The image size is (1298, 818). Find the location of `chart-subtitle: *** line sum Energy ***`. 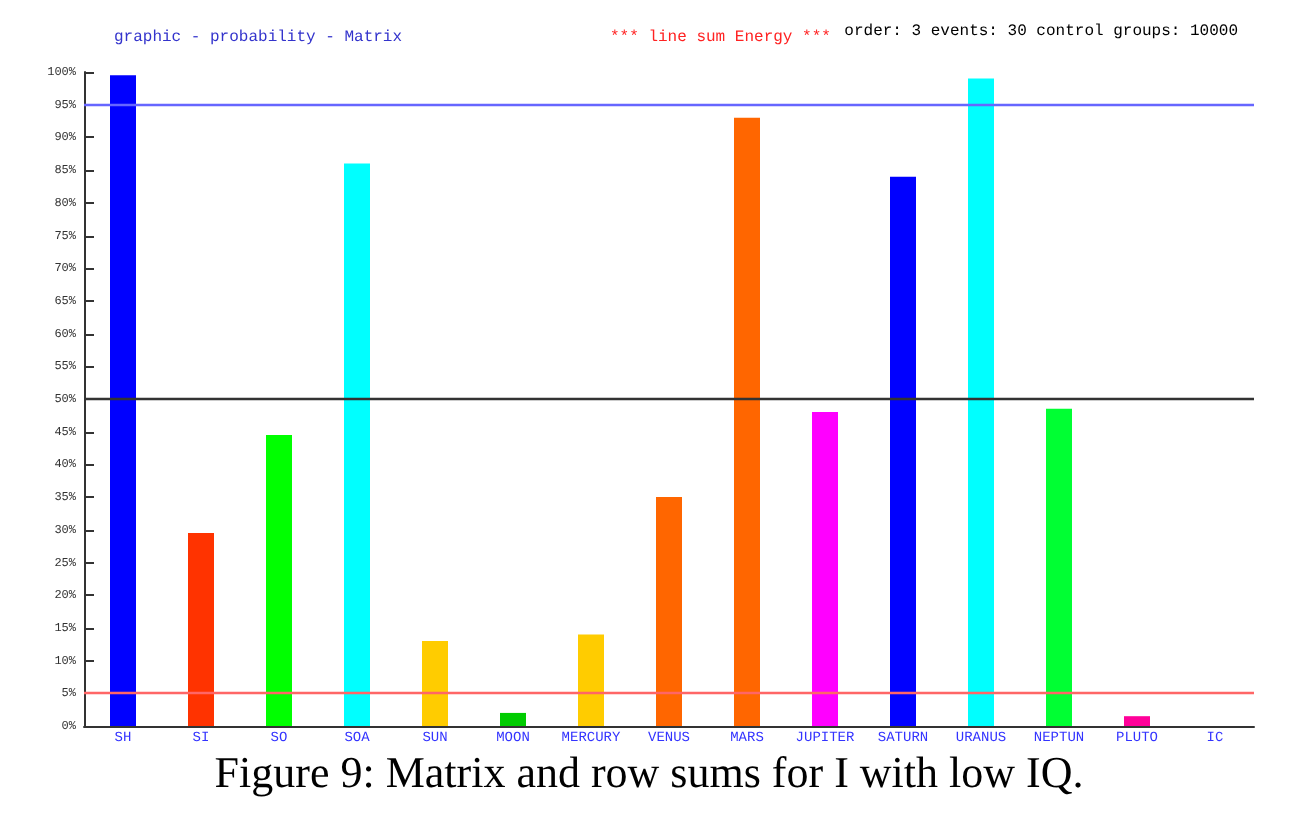

chart-subtitle: *** line sum Energy *** is located at coordinates (720, 38).